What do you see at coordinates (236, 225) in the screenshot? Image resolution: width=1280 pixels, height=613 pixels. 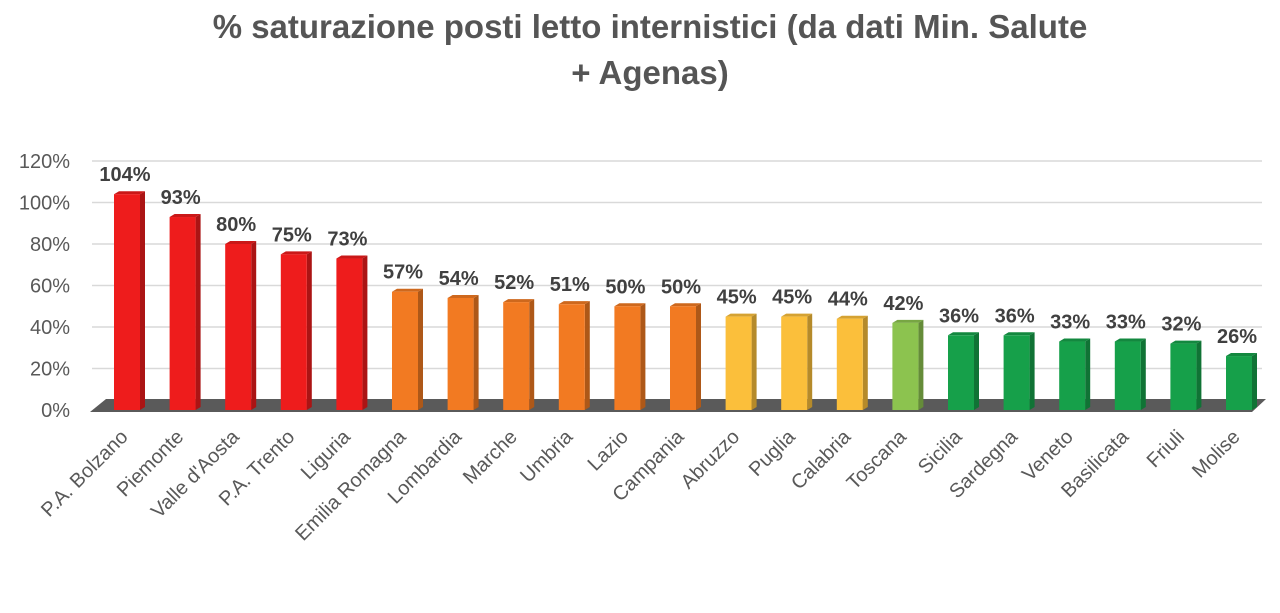 I see `data-label: 80%` at bounding box center [236, 225].